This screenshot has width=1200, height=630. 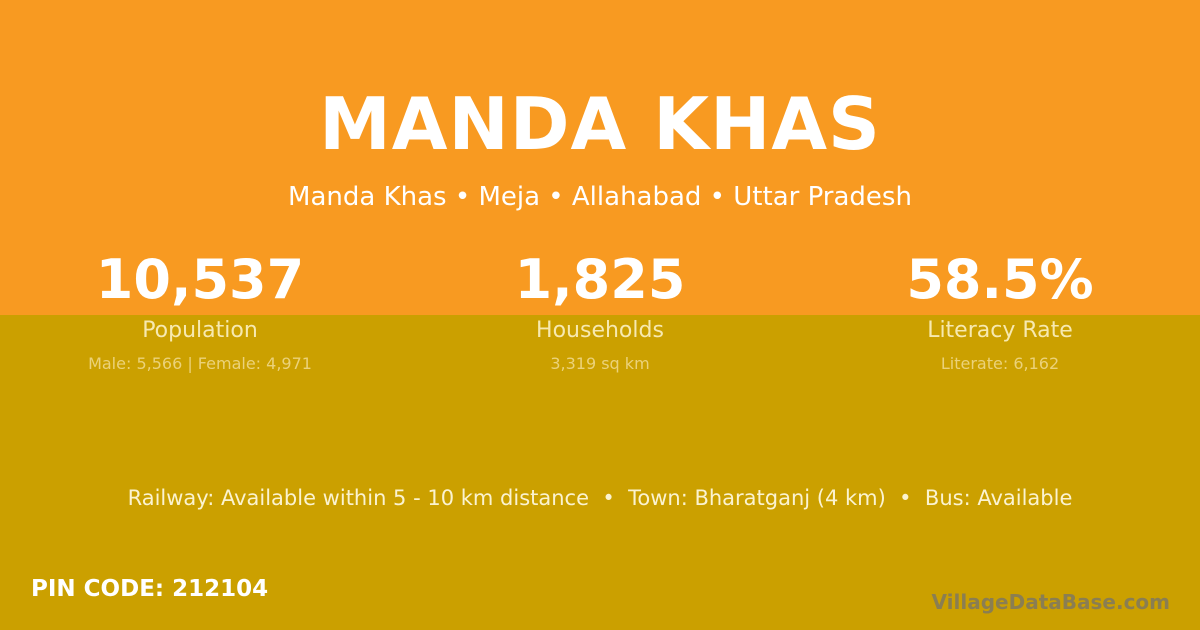 What do you see at coordinates (600, 330) in the screenshot?
I see `stat-label: Households` at bounding box center [600, 330].